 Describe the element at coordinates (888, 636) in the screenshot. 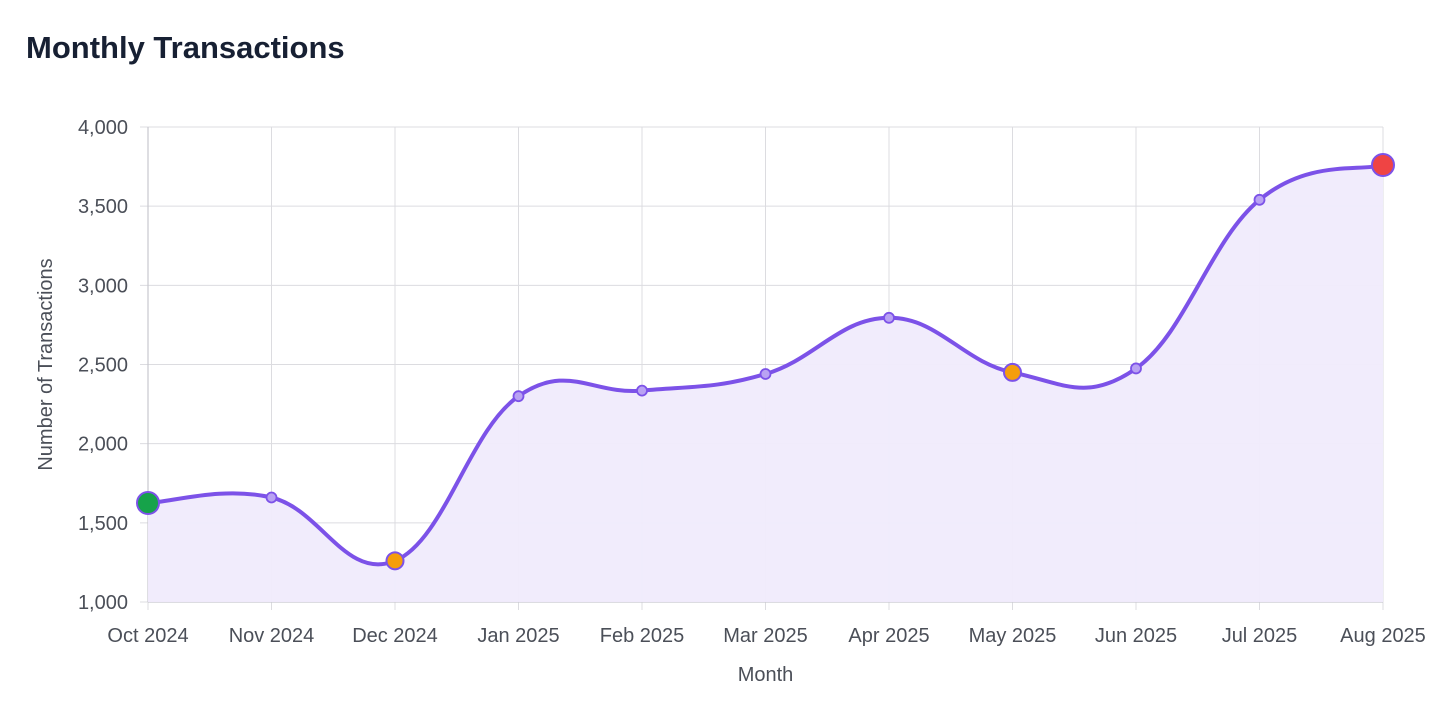

I see `x-tick-label: Apr 2025` at that location.